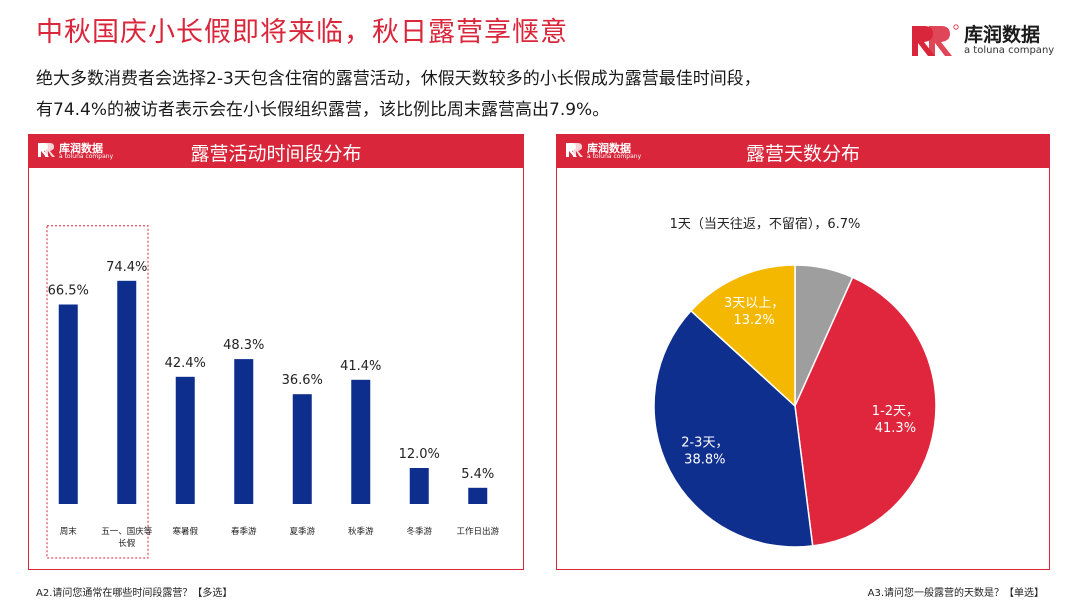 This screenshot has width=1080, height=608. What do you see at coordinates (895, 428) in the screenshot?
I see `pie-slice-label: 41.3%` at bounding box center [895, 428].